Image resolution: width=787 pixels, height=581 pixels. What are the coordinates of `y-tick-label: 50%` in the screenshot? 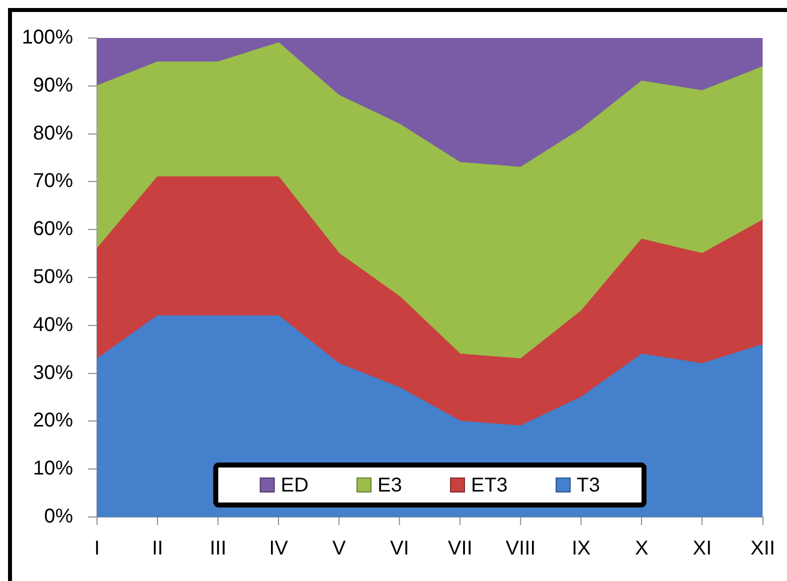 It's located at (53, 277).